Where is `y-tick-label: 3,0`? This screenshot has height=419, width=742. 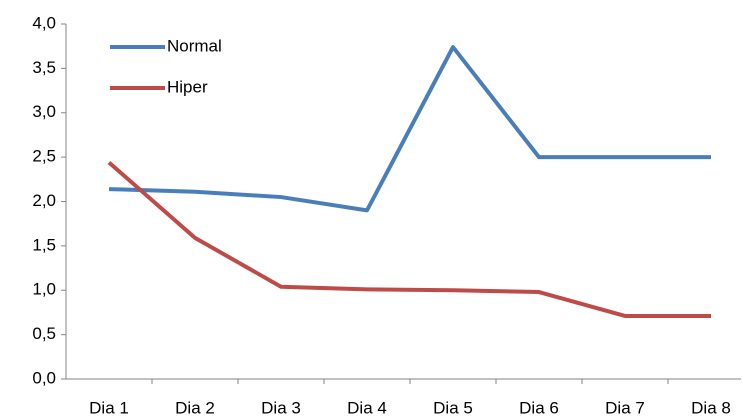
y-tick-label: 3,0 is located at coordinates (44, 111).